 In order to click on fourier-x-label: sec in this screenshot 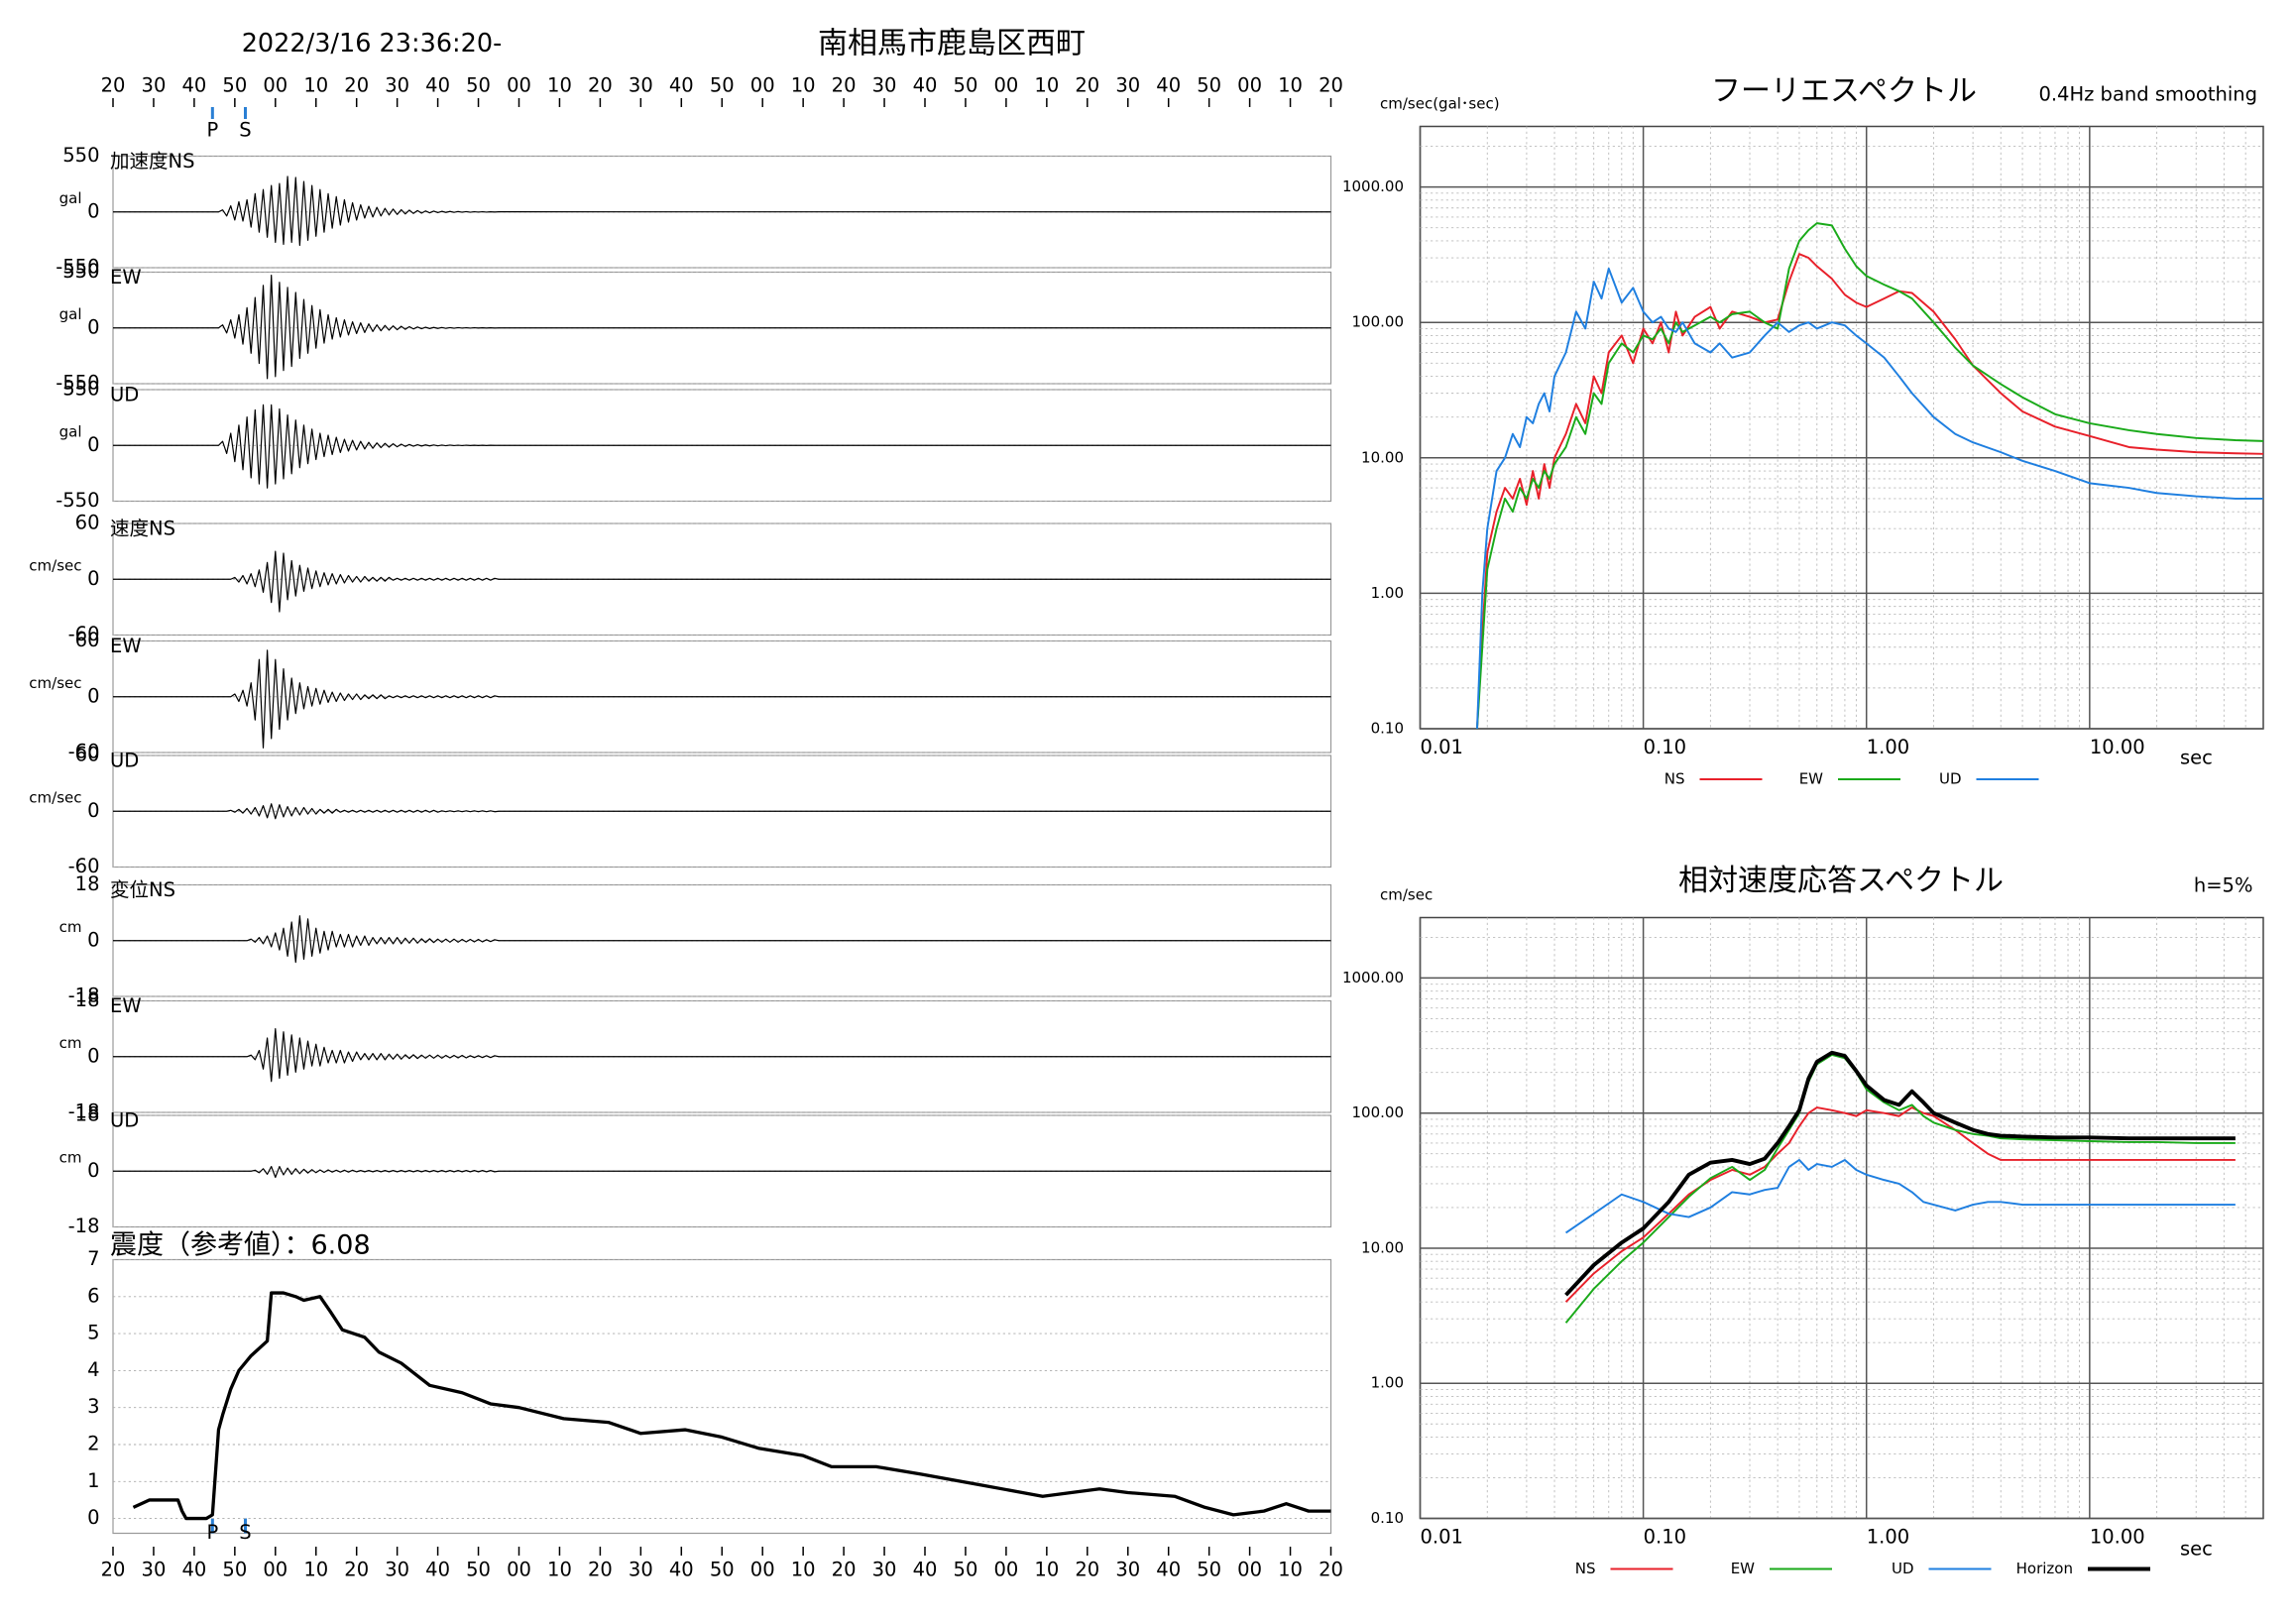, I will do `click(2197, 758)`.